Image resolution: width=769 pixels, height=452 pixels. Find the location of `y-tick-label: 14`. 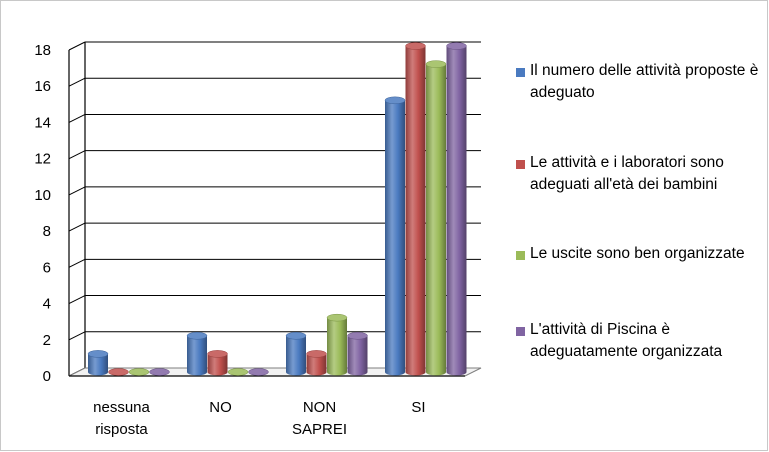

y-tick-label: 14 is located at coordinates (42, 122).